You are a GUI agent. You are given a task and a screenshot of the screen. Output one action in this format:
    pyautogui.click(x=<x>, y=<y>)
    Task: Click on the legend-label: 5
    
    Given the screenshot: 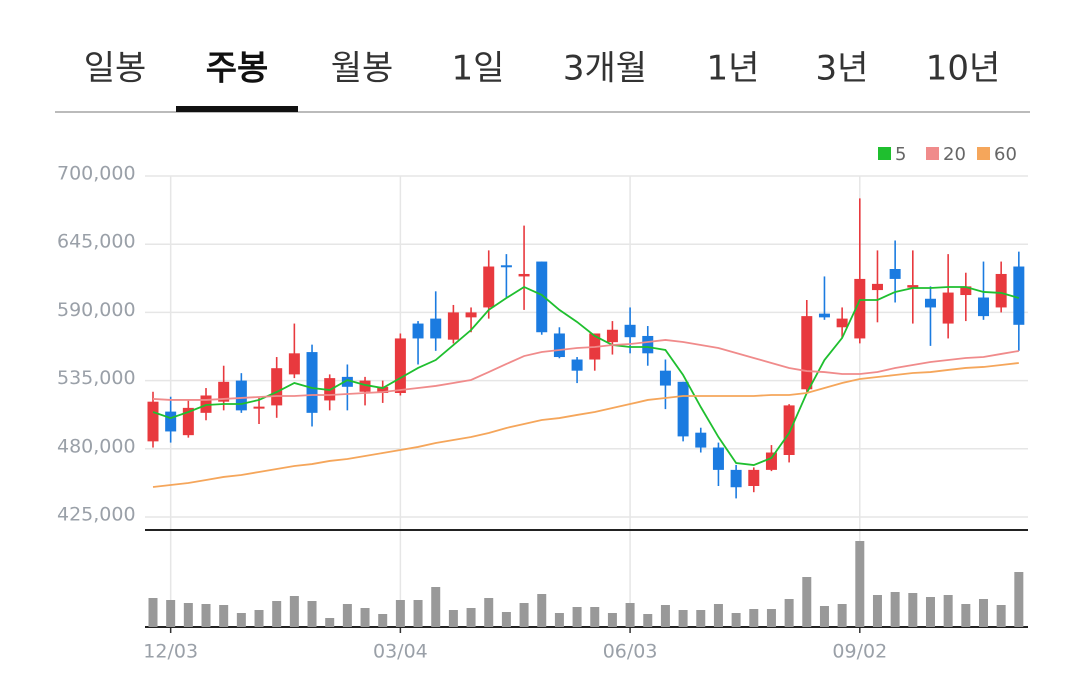 What is the action you would take?
    pyautogui.click(x=900, y=154)
    